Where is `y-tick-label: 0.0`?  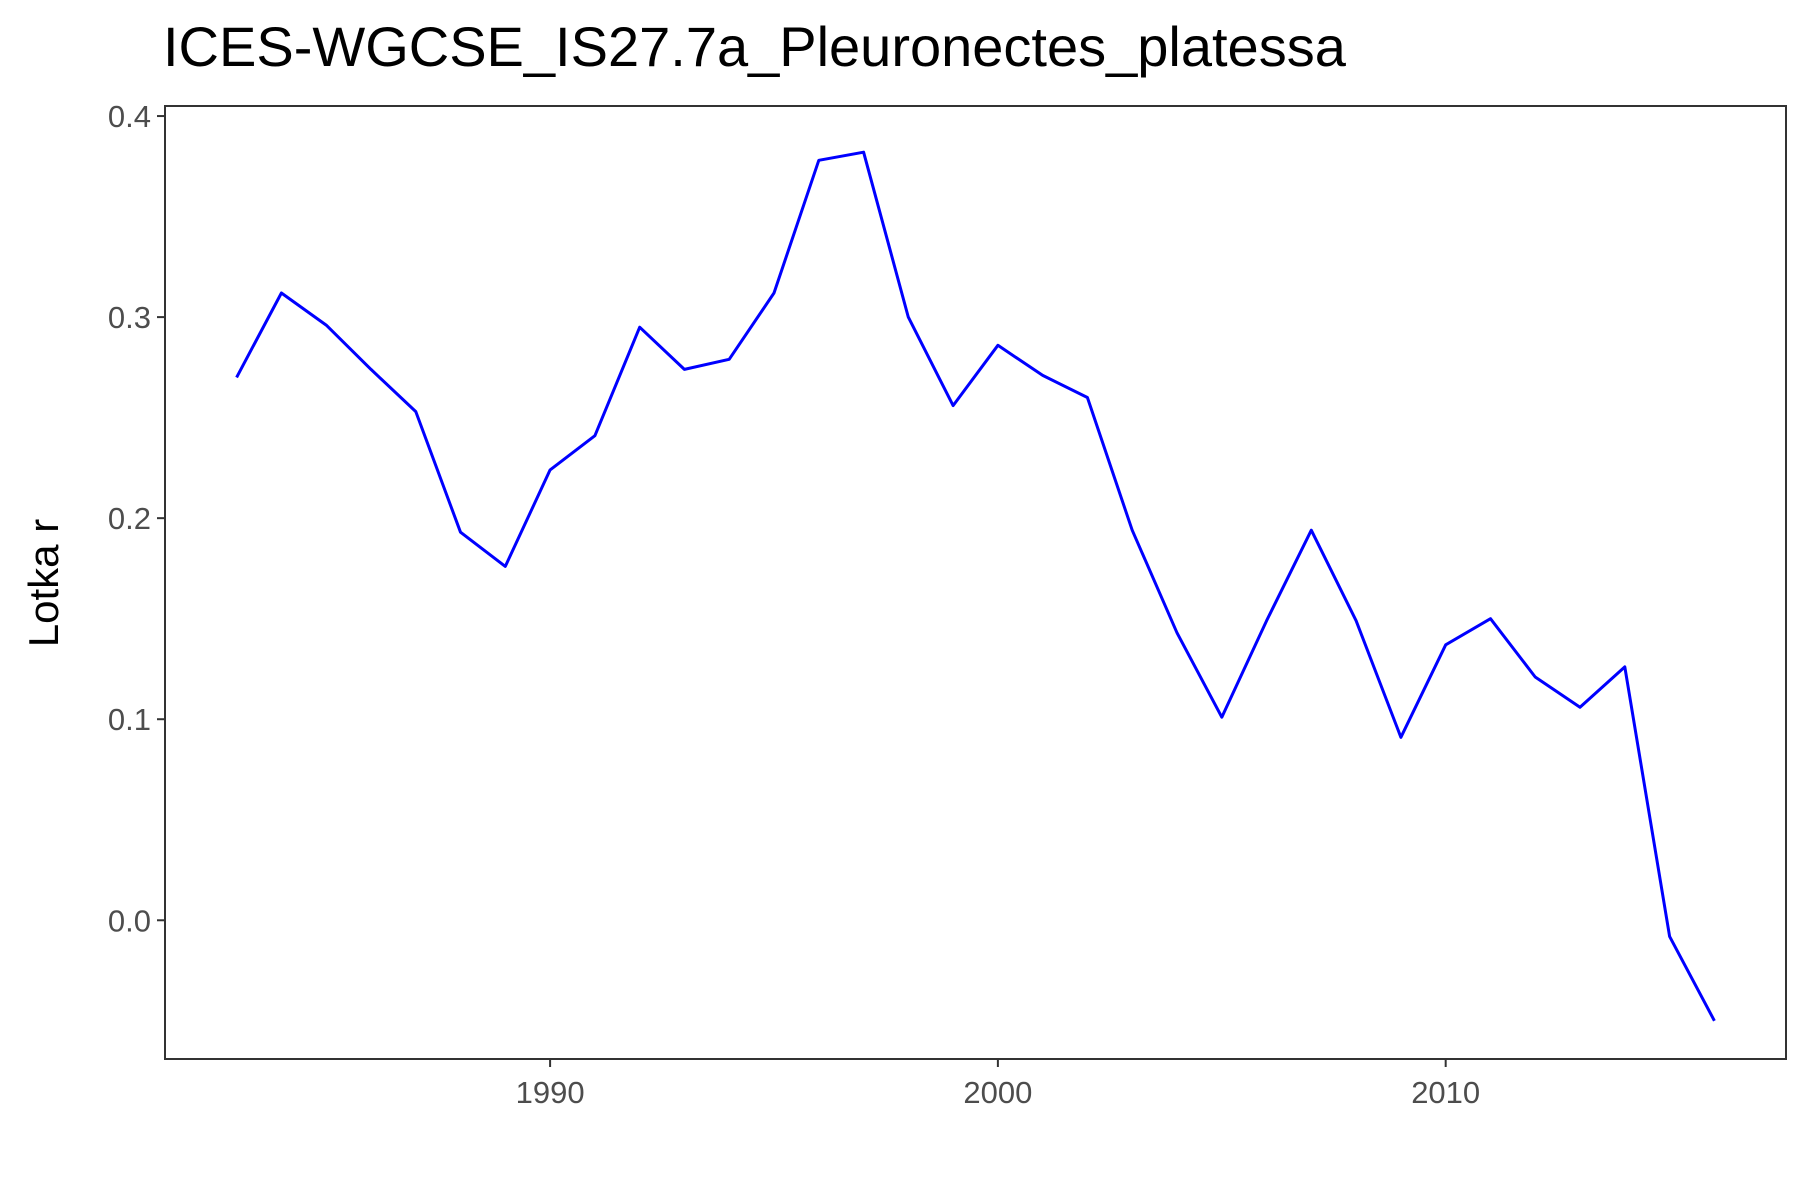 y-tick-label: 0.0 is located at coordinates (129, 920).